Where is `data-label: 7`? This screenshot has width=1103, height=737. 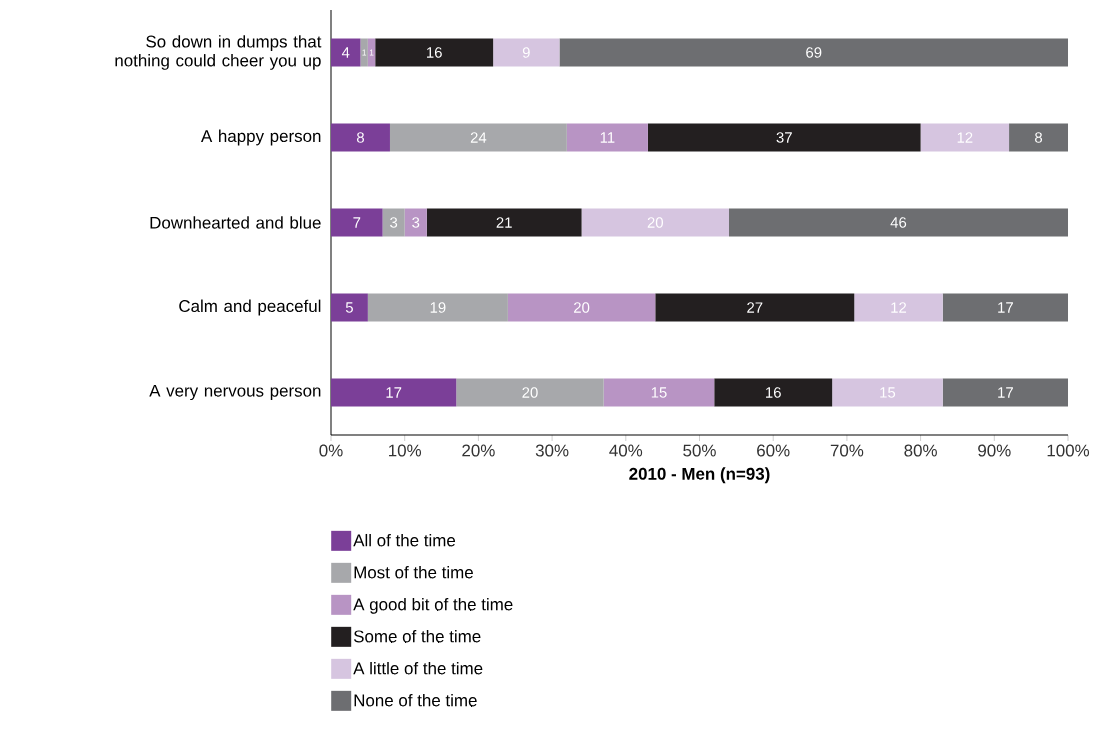
data-label: 7 is located at coordinates (357, 222).